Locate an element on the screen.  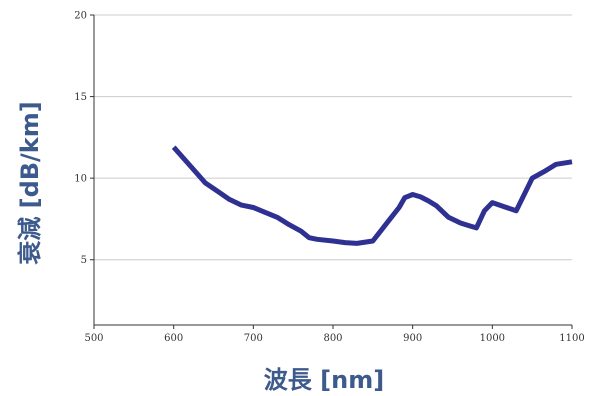
x-tick-label: 1100 is located at coordinates (571, 338).